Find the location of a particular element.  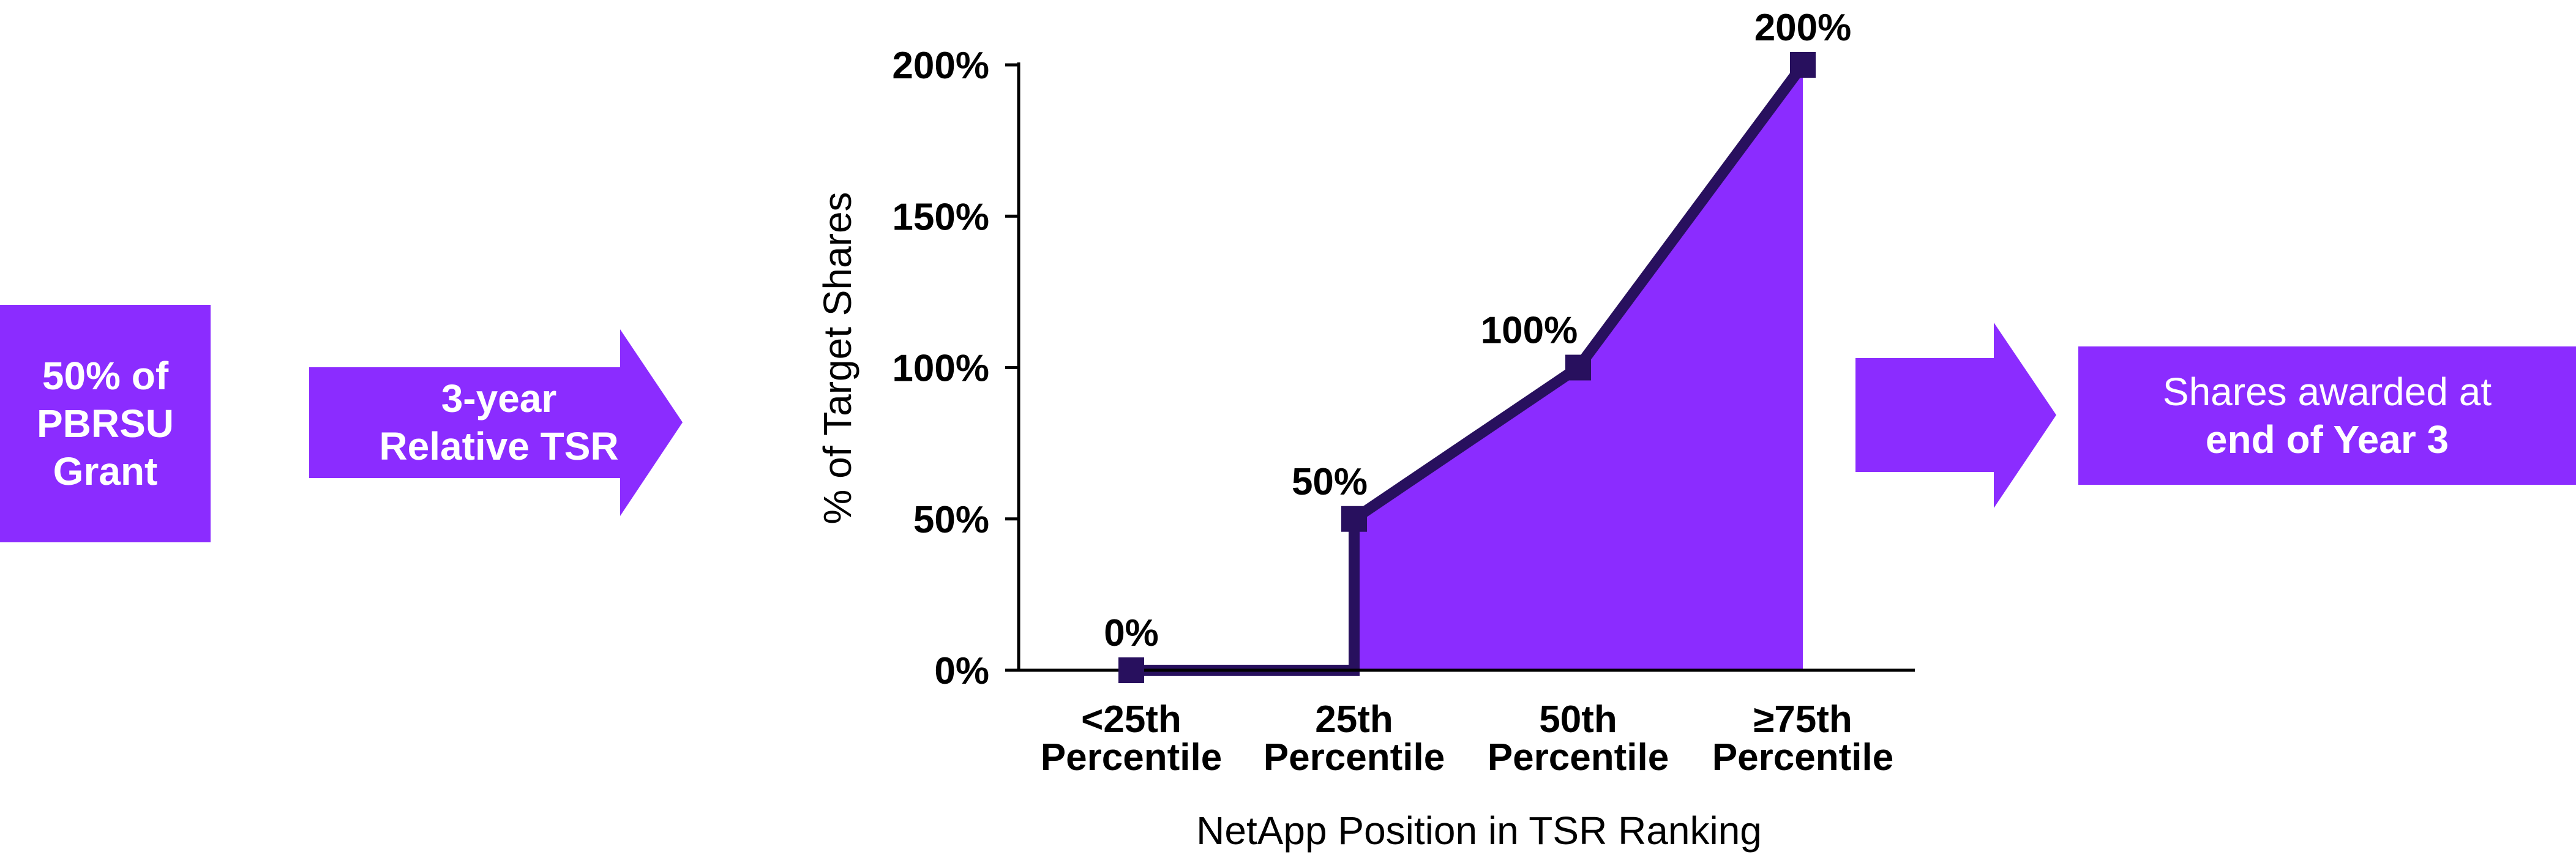

x-axis-title: NetApp Position in TSR Ranking is located at coordinates (1479, 831).